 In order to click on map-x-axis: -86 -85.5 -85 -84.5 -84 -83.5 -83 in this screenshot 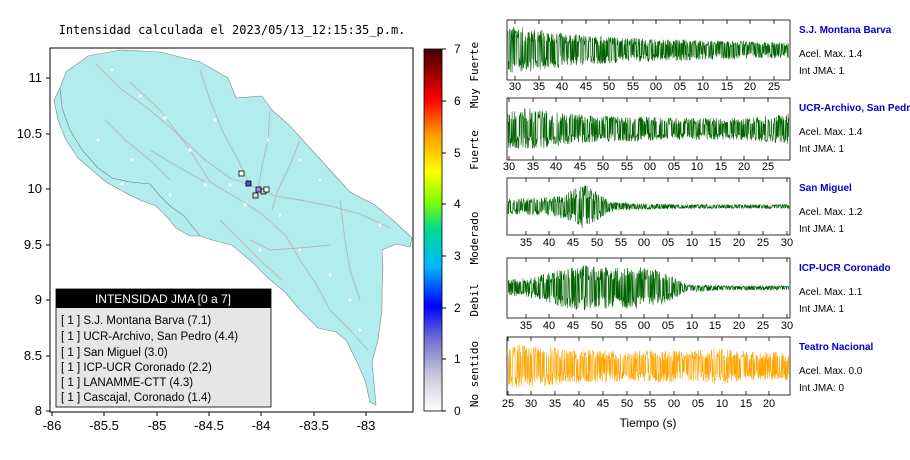, I will do `click(209, 422)`.